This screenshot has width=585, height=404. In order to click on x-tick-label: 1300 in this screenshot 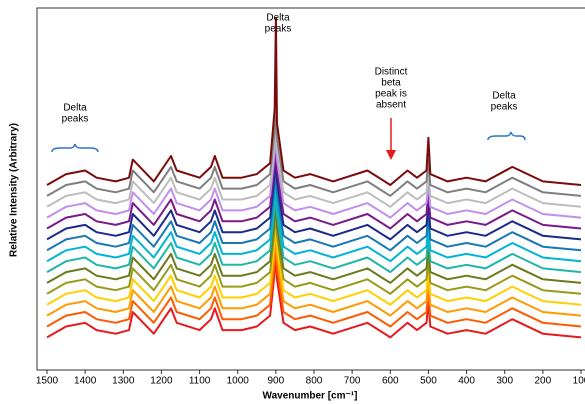, I will do `click(123, 381)`.